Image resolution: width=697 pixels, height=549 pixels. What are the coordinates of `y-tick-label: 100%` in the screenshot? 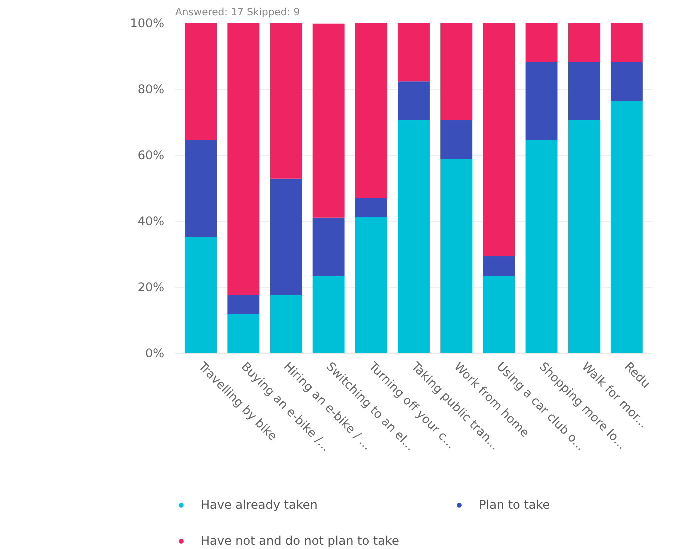 It's located at (147, 23).